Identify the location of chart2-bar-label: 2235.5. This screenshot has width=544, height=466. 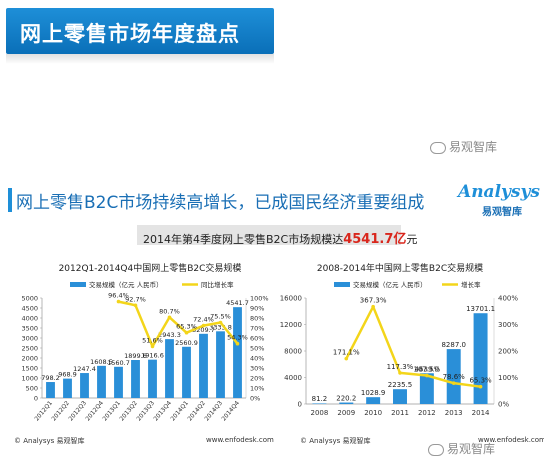
(400, 385).